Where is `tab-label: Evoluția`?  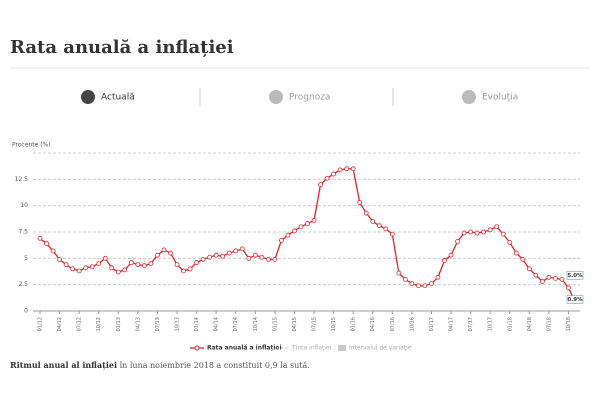
tab-label: Evoluția is located at coordinates (500, 98).